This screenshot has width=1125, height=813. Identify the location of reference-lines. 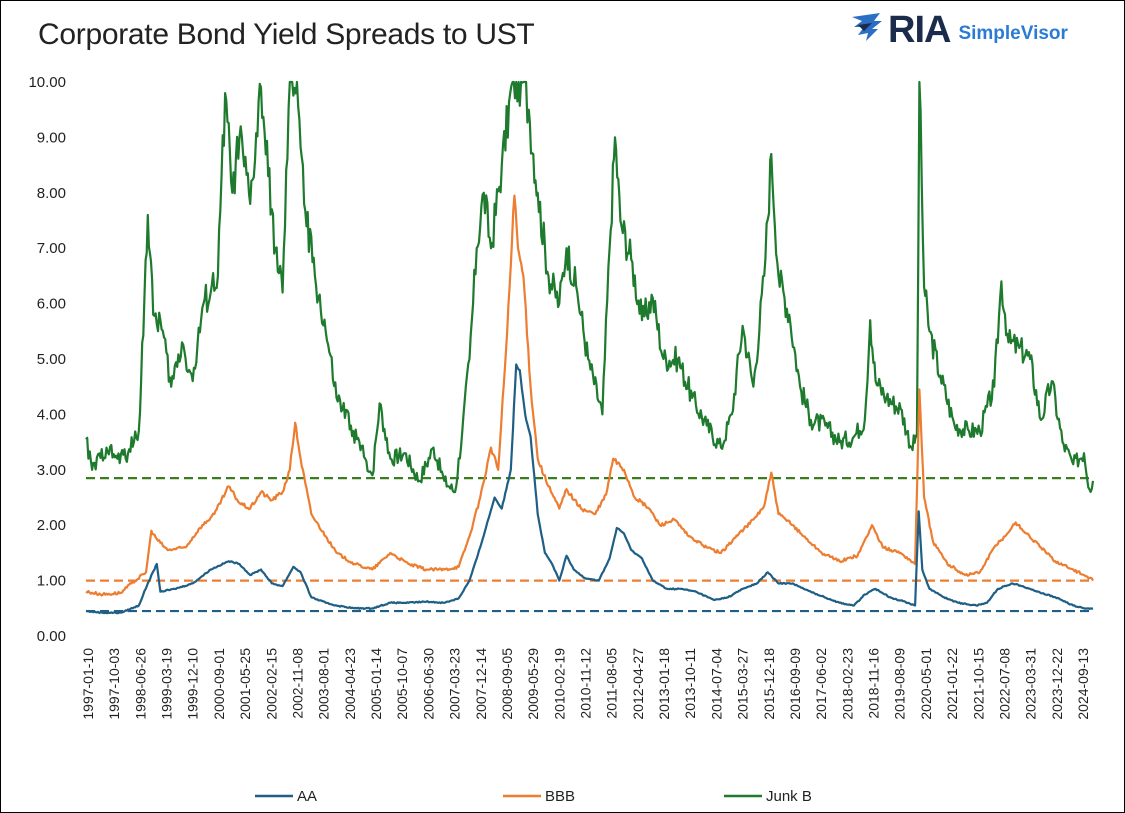
(588, 545).